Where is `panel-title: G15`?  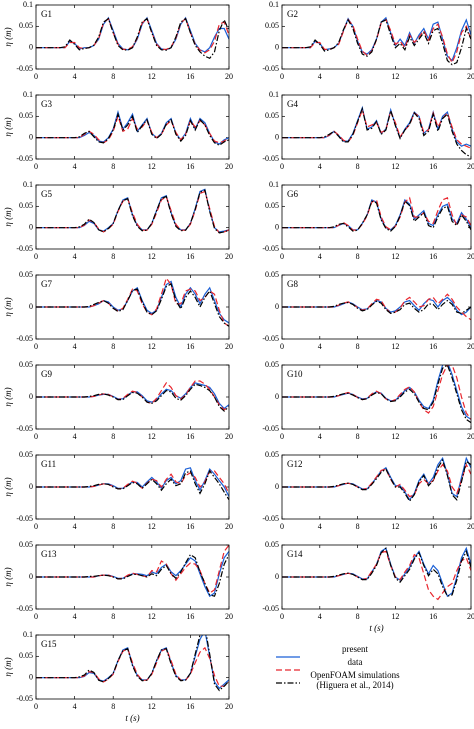
panel-title: G15 is located at coordinates (49, 644).